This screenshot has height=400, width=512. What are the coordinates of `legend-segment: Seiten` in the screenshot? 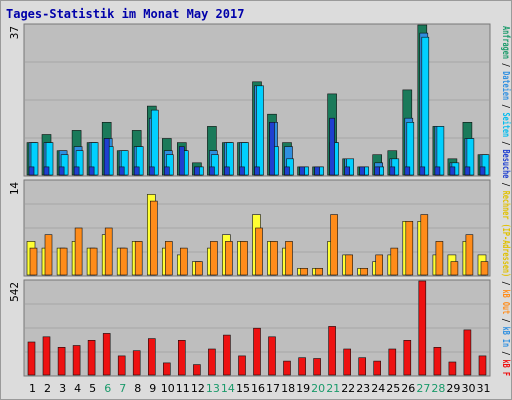 It's located at (506, 124).